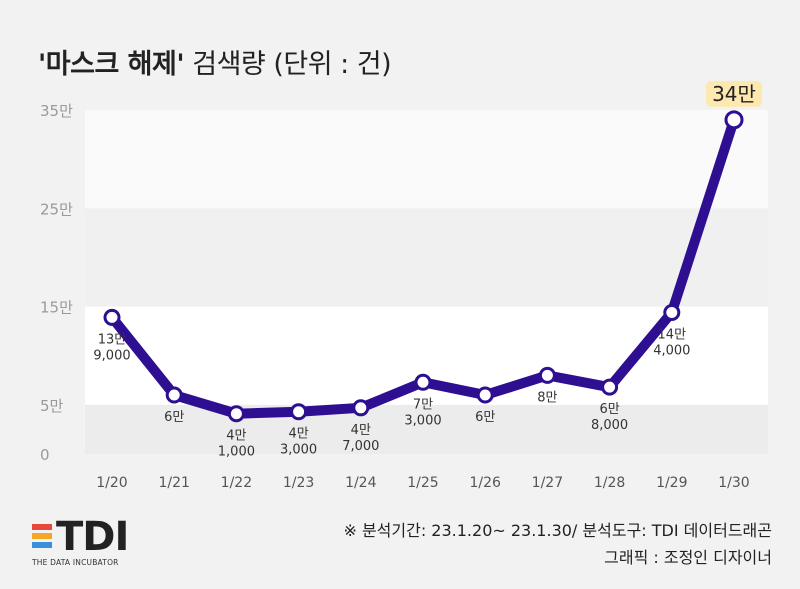 The height and width of the screenshot is (589, 800). Describe the element at coordinates (52, 406) in the screenshot. I see `y-tick-label: 5만` at that location.